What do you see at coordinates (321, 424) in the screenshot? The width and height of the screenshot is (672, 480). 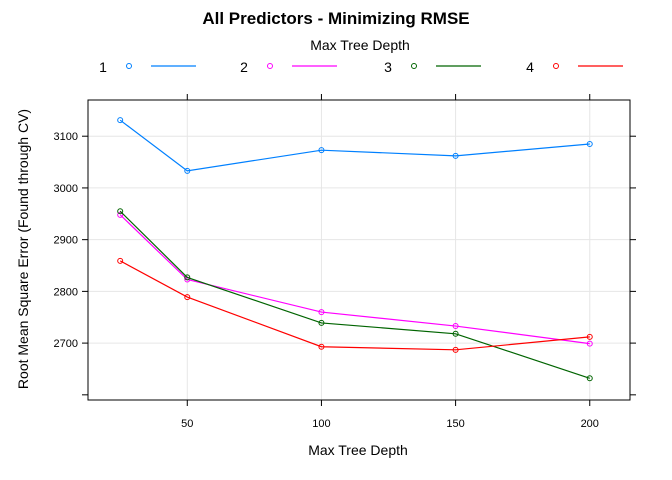 I see `x-tick-label: 100` at bounding box center [321, 424].